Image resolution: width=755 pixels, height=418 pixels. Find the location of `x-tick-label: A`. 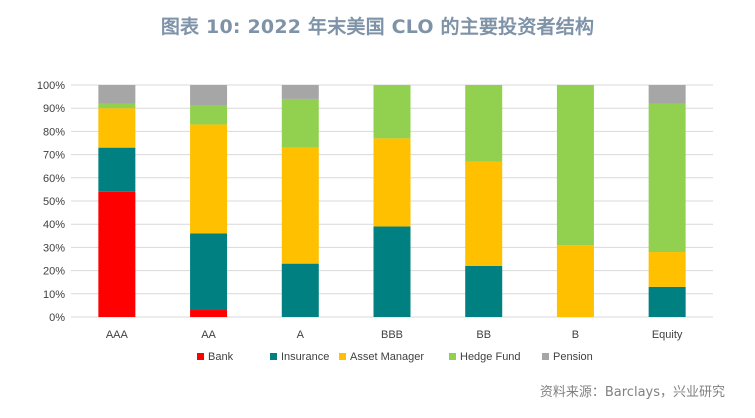

x-tick-label: A is located at coordinates (301, 335).